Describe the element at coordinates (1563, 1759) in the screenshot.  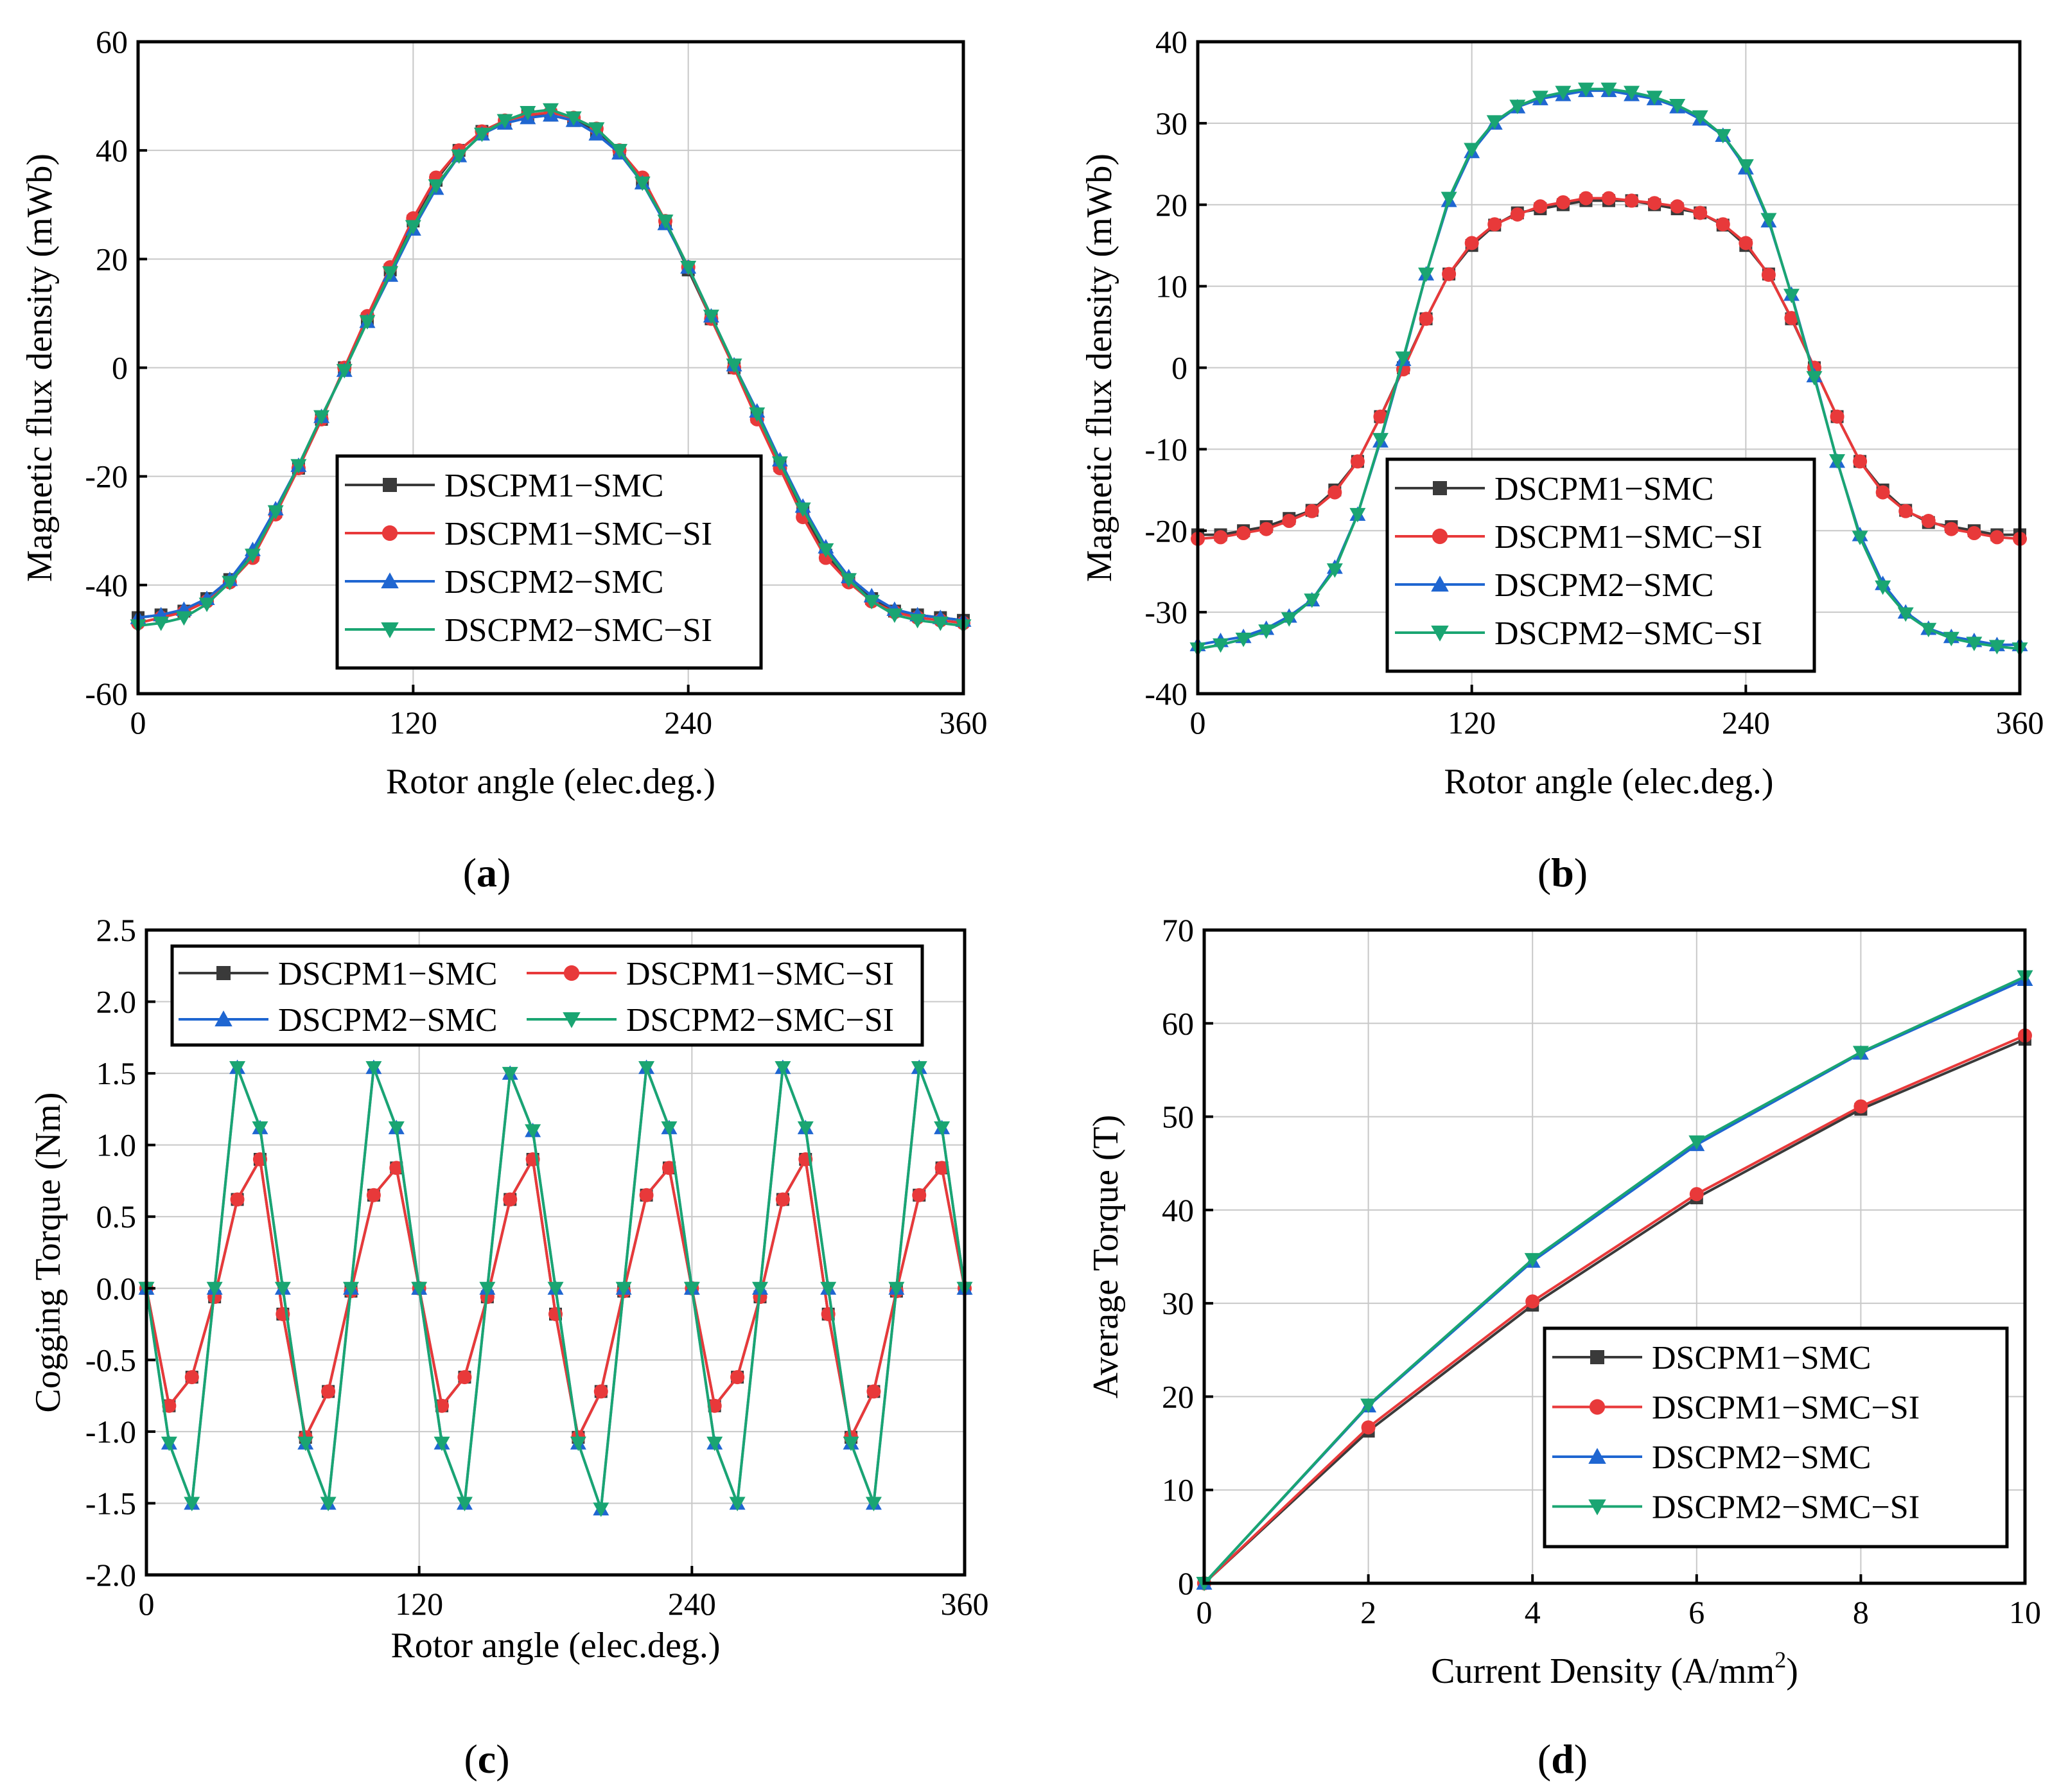
I see `panel-label: (d)` at that location.